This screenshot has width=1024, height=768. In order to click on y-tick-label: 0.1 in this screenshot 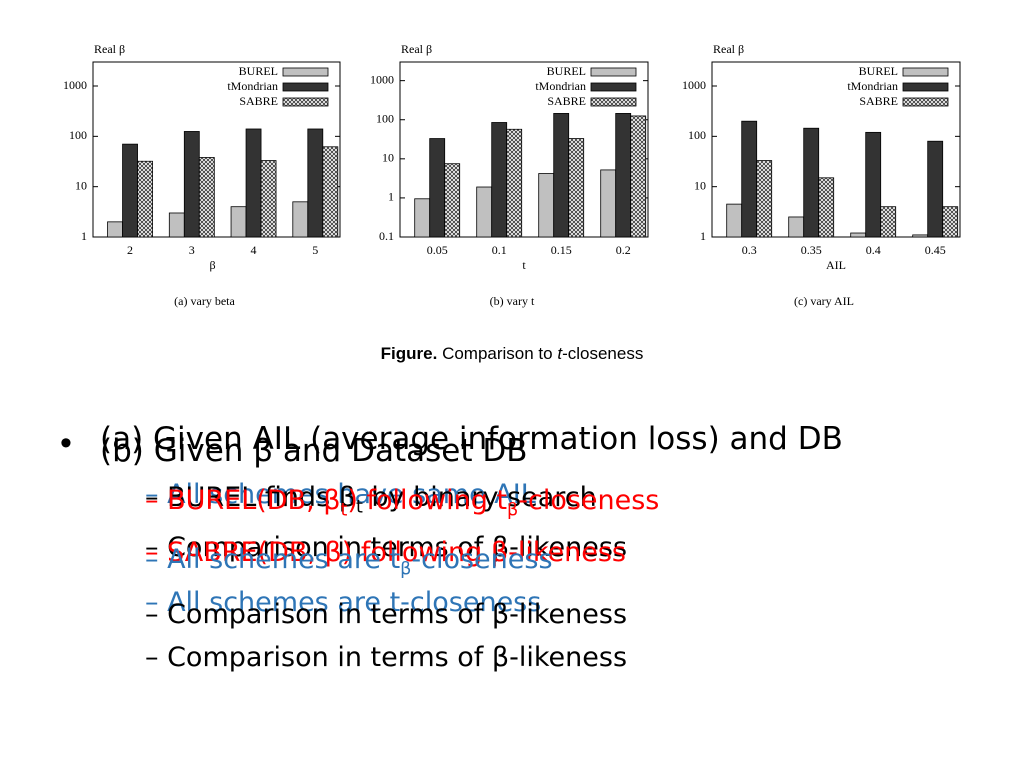, I will do `click(386, 236)`.